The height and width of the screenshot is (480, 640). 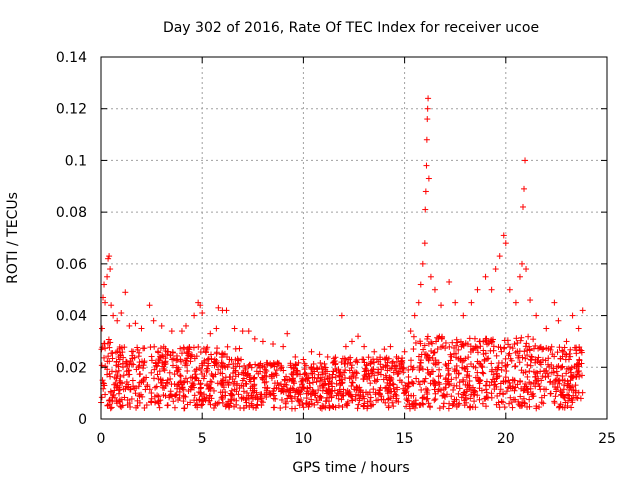 What do you see at coordinates (101, 439) in the screenshot?
I see `x-tick-label: 0` at bounding box center [101, 439].